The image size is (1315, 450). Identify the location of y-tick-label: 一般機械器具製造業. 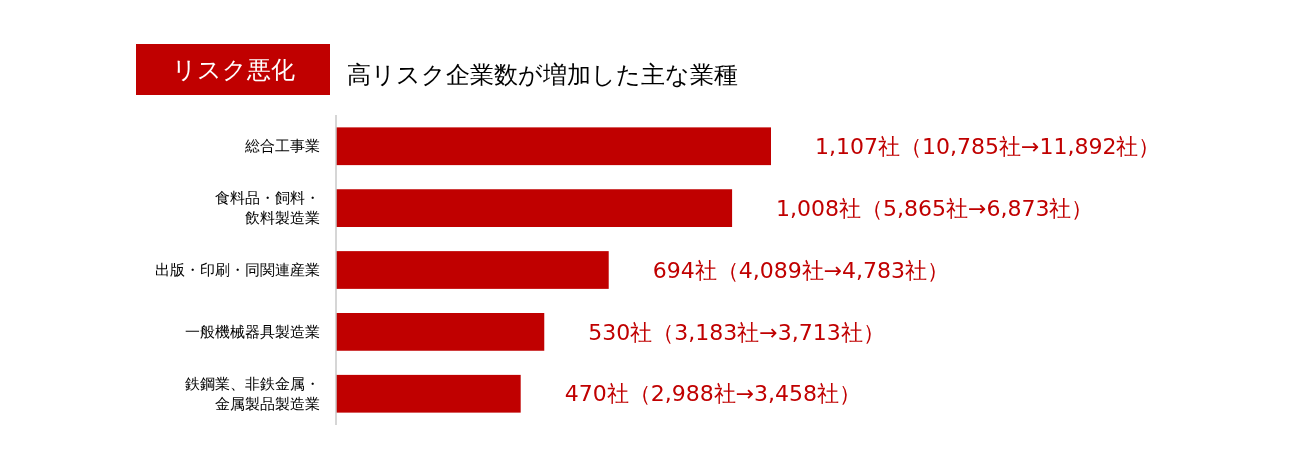
(252, 332).